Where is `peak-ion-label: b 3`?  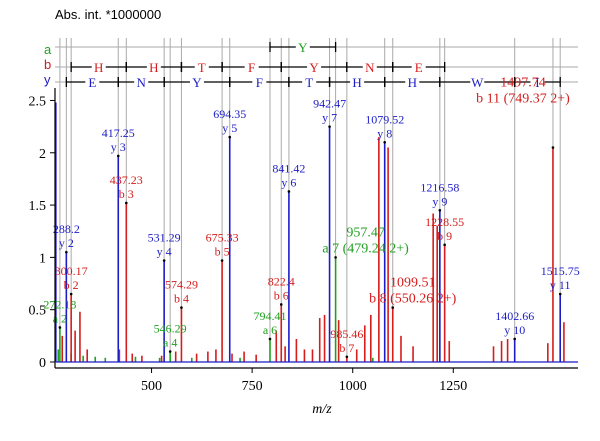 peak-ion-label: b 3 is located at coordinates (126, 194).